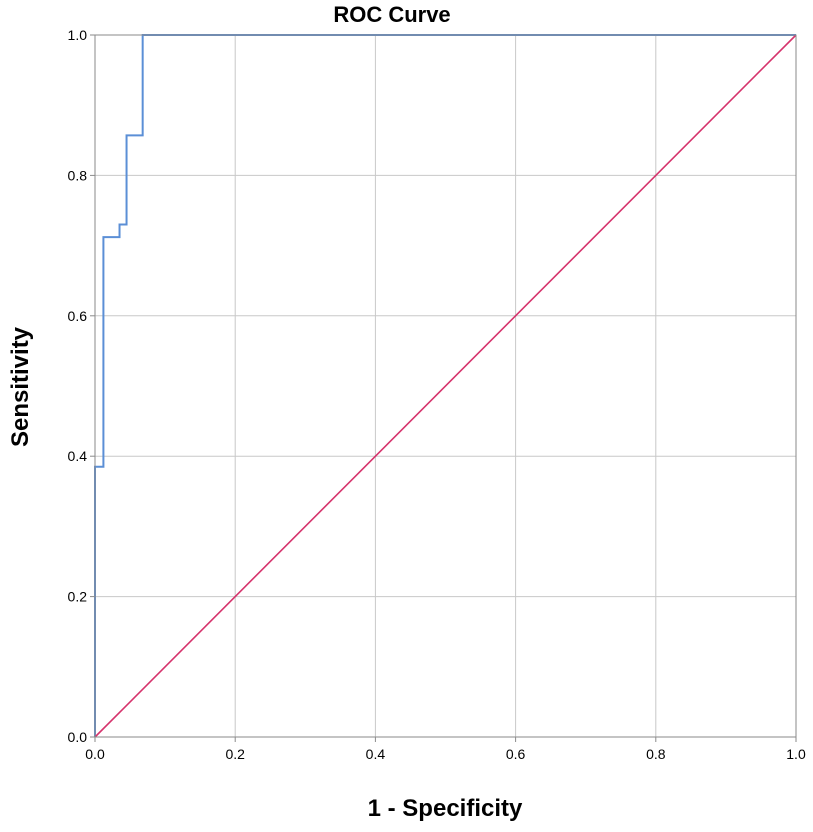  I want to click on x-tick-label: 0.4, so click(376, 754).